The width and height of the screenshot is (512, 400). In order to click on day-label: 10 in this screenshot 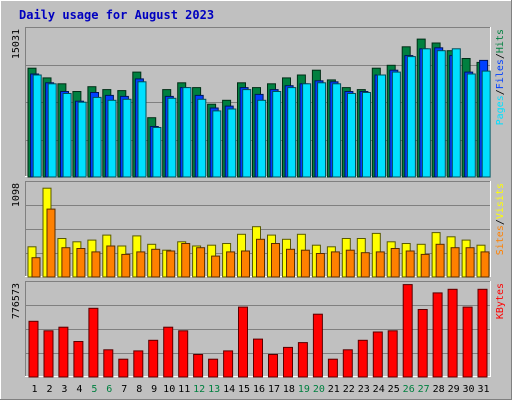, I will do `click(169, 389)`.